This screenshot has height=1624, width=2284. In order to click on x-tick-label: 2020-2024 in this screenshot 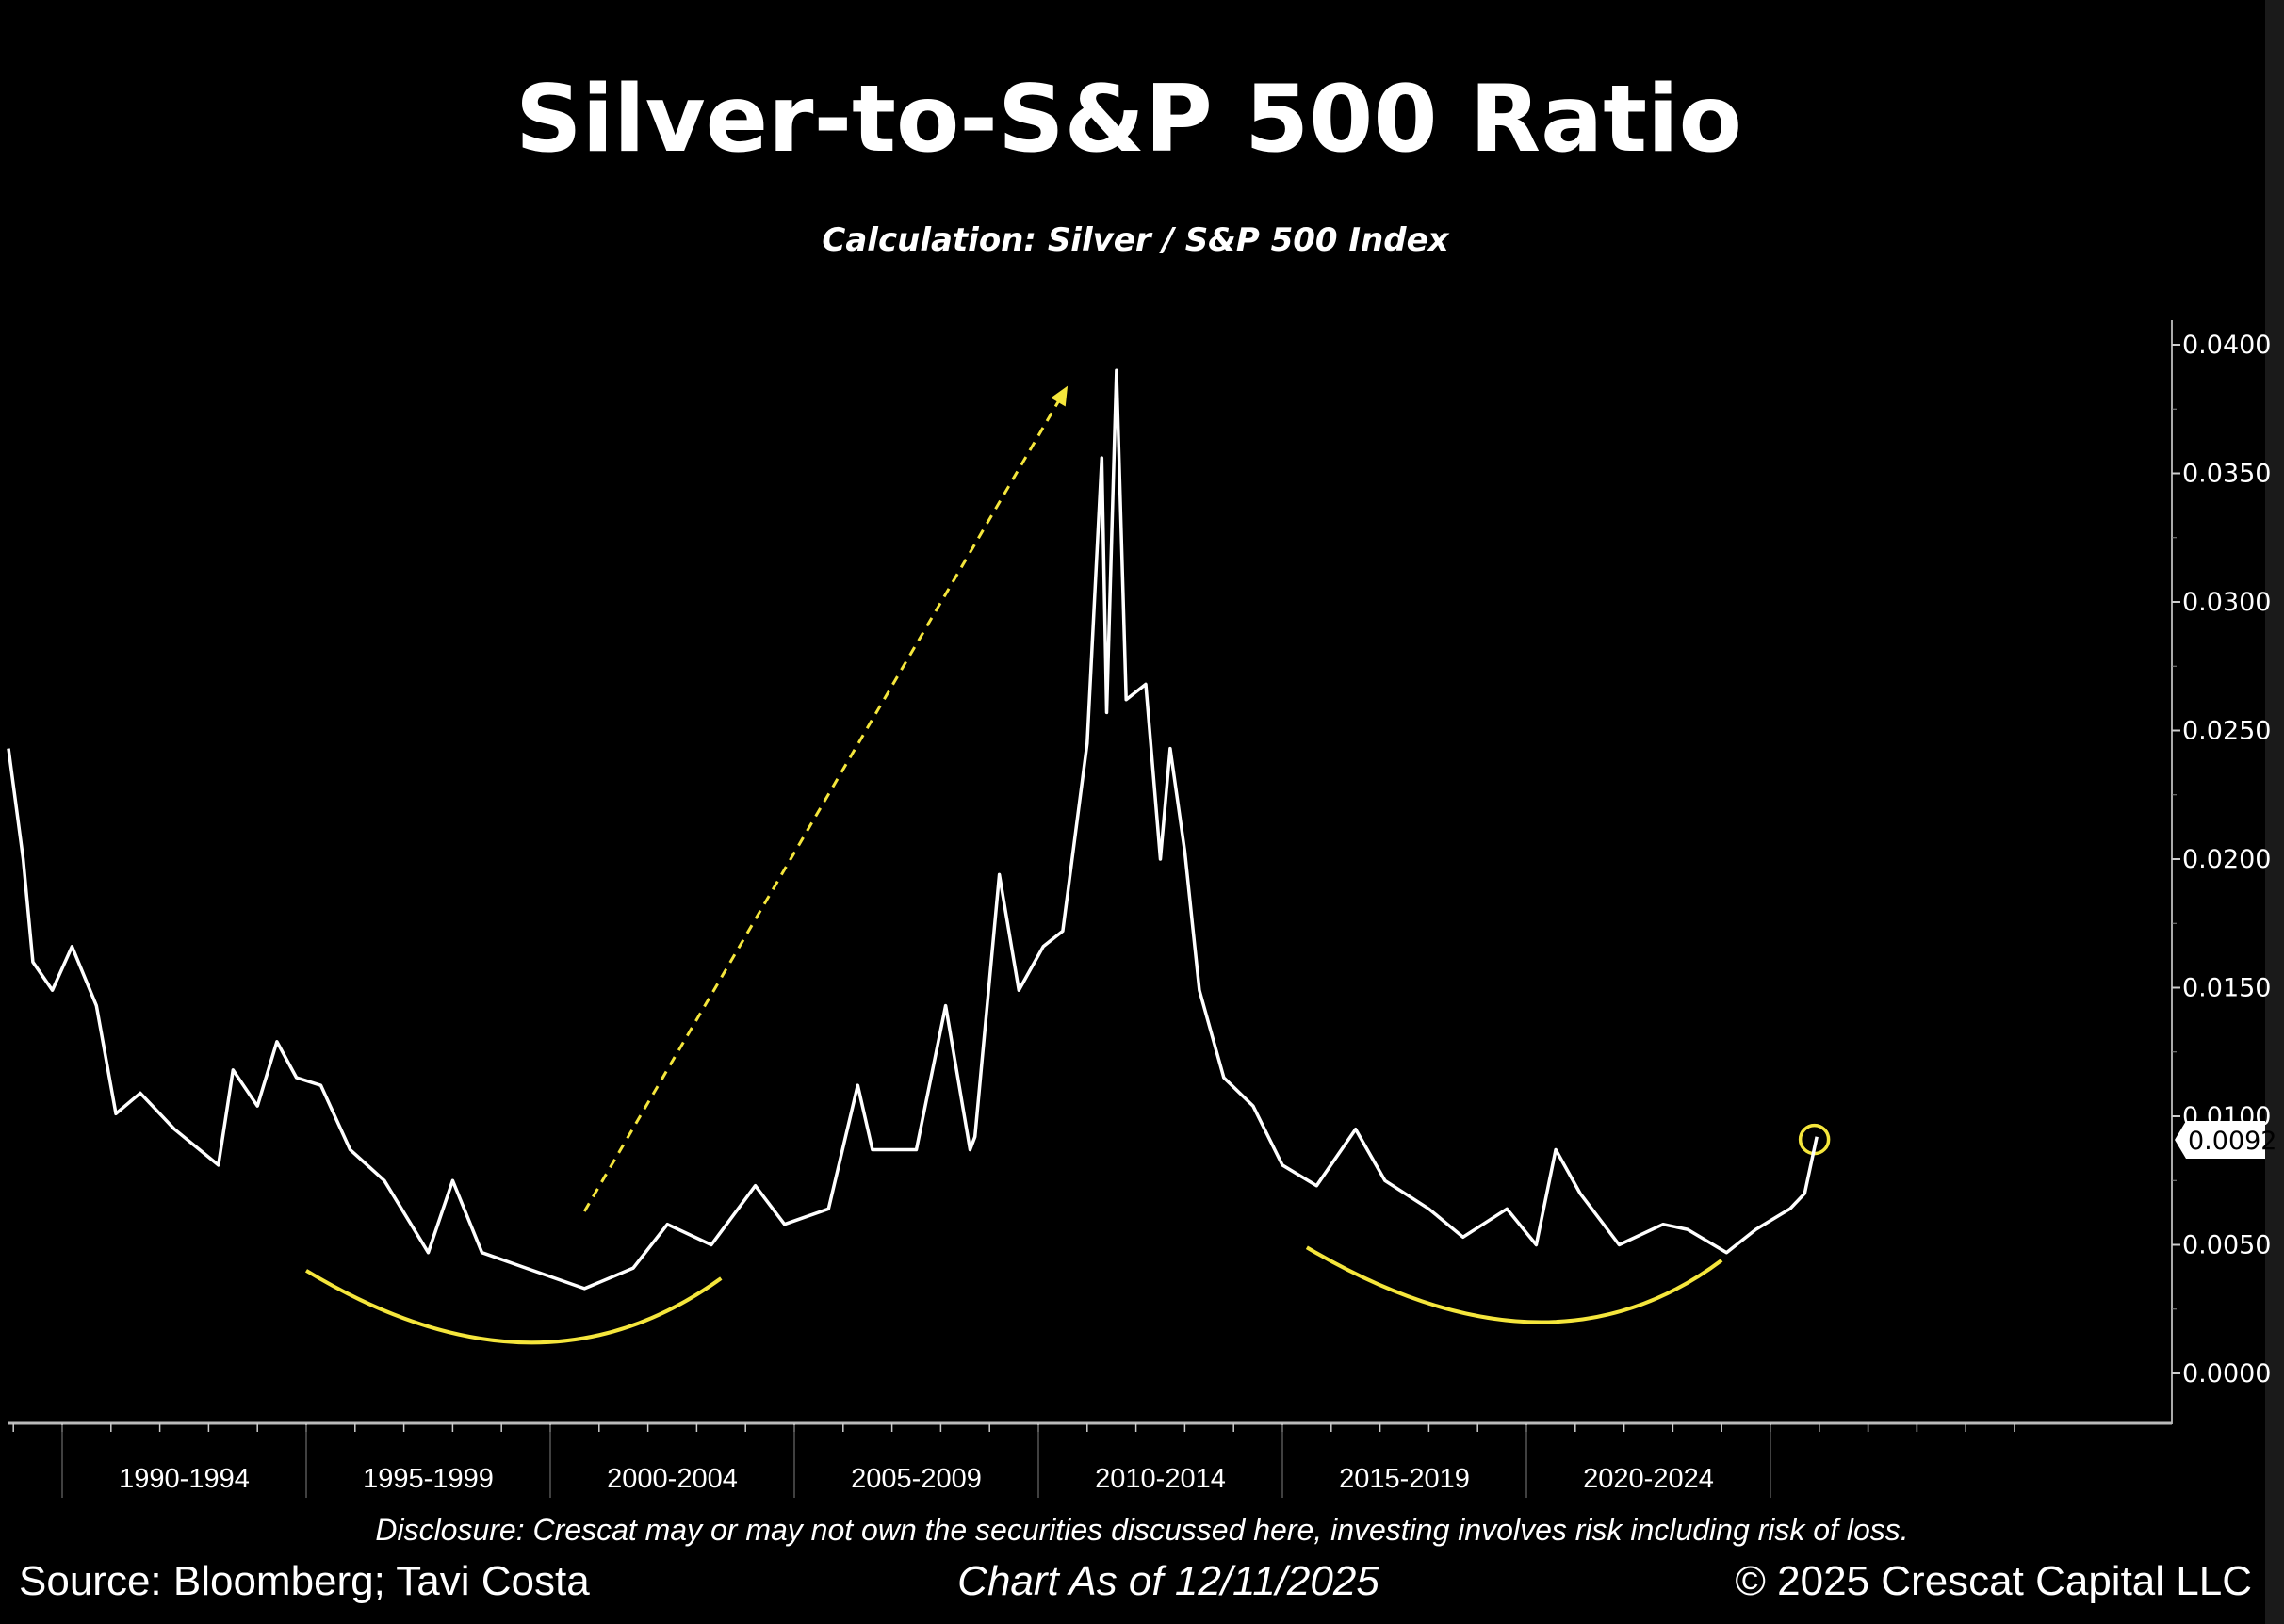, I will do `click(1648, 1479)`.